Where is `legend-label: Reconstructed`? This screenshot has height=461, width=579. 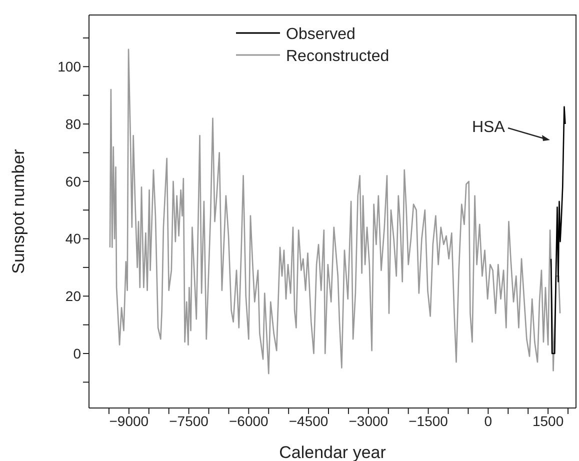 legend-label: Reconstructed is located at coordinates (338, 56).